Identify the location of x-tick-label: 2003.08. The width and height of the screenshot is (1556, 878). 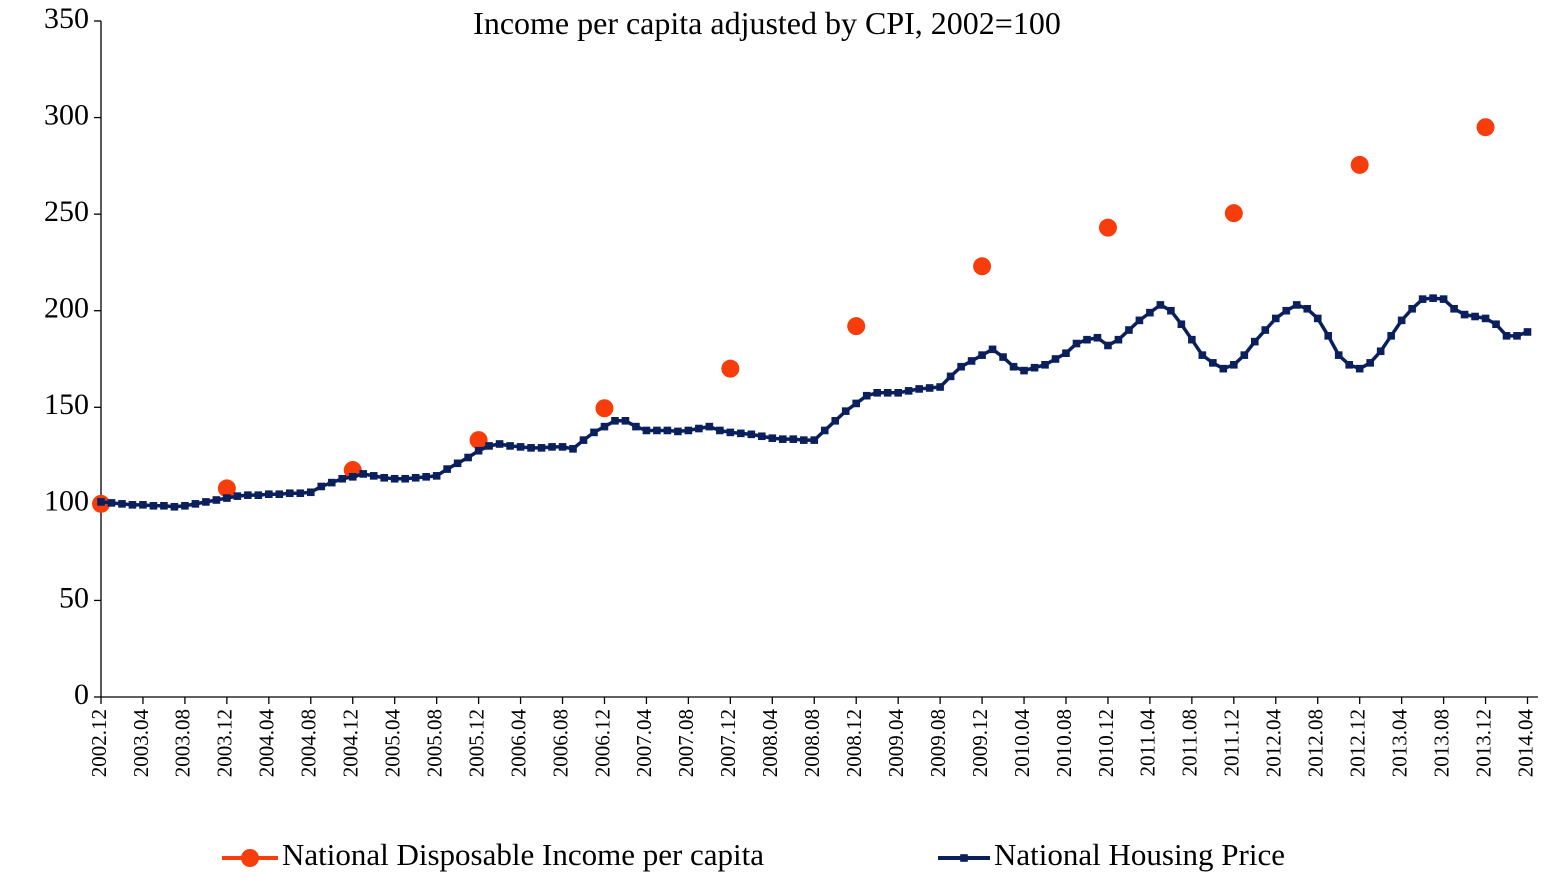
(183, 743).